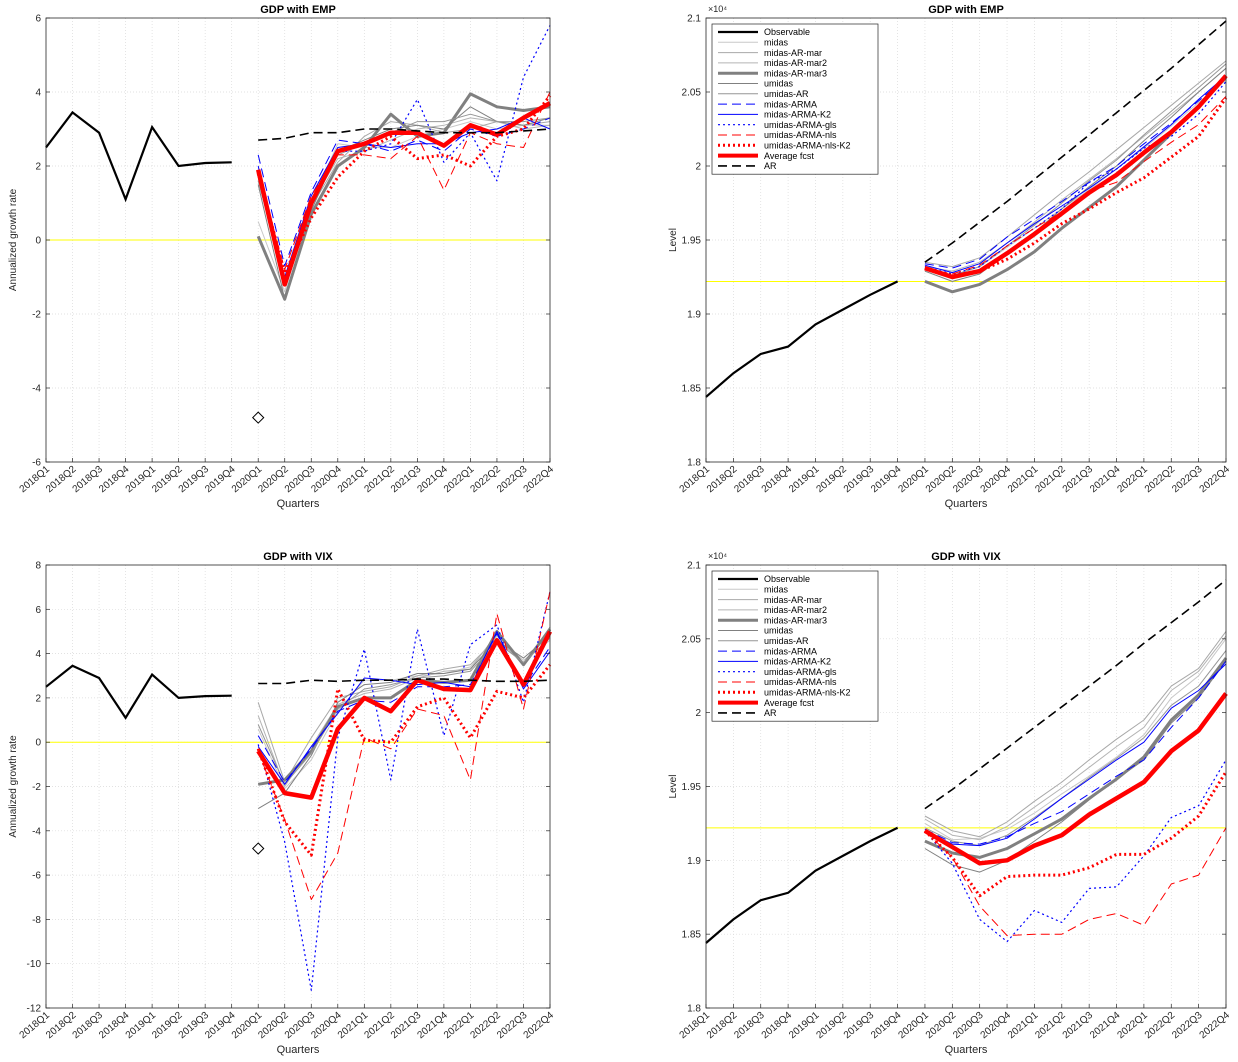 This screenshot has height=1062, width=1238. What do you see at coordinates (38, 566) in the screenshot?
I see `y-tick-label: 8` at bounding box center [38, 566].